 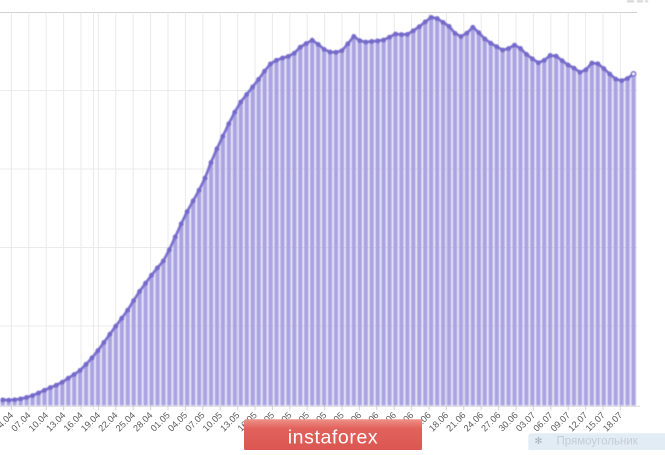 What do you see at coordinates (598, 442) in the screenshot?
I see `svg-text: Прямоугольник` at bounding box center [598, 442].